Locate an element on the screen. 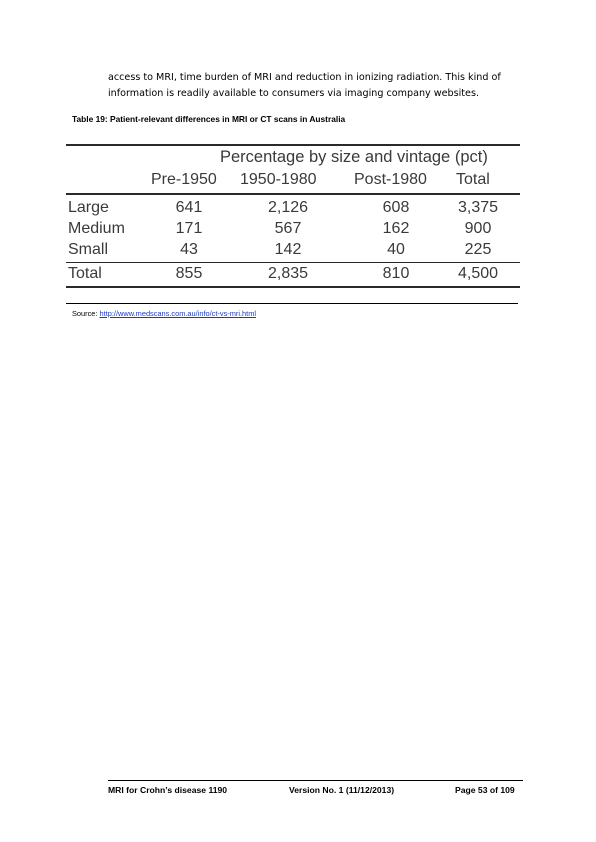  column-header-post-1980: Post-1980 is located at coordinates (390, 179).